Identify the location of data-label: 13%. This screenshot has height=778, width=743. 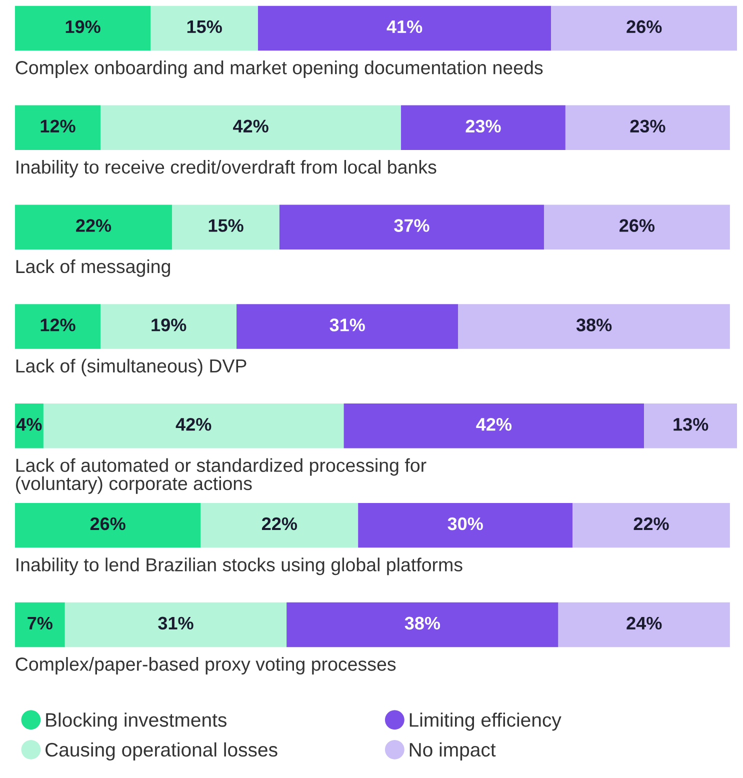
(691, 424).